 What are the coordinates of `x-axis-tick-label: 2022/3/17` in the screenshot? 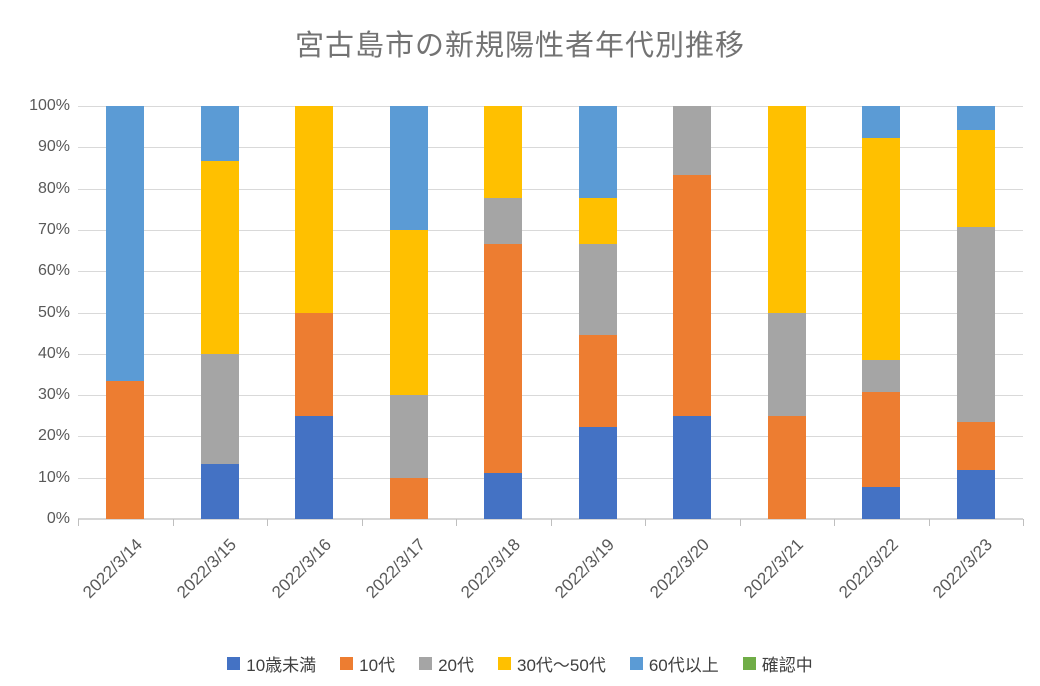 It's located at (396, 568).